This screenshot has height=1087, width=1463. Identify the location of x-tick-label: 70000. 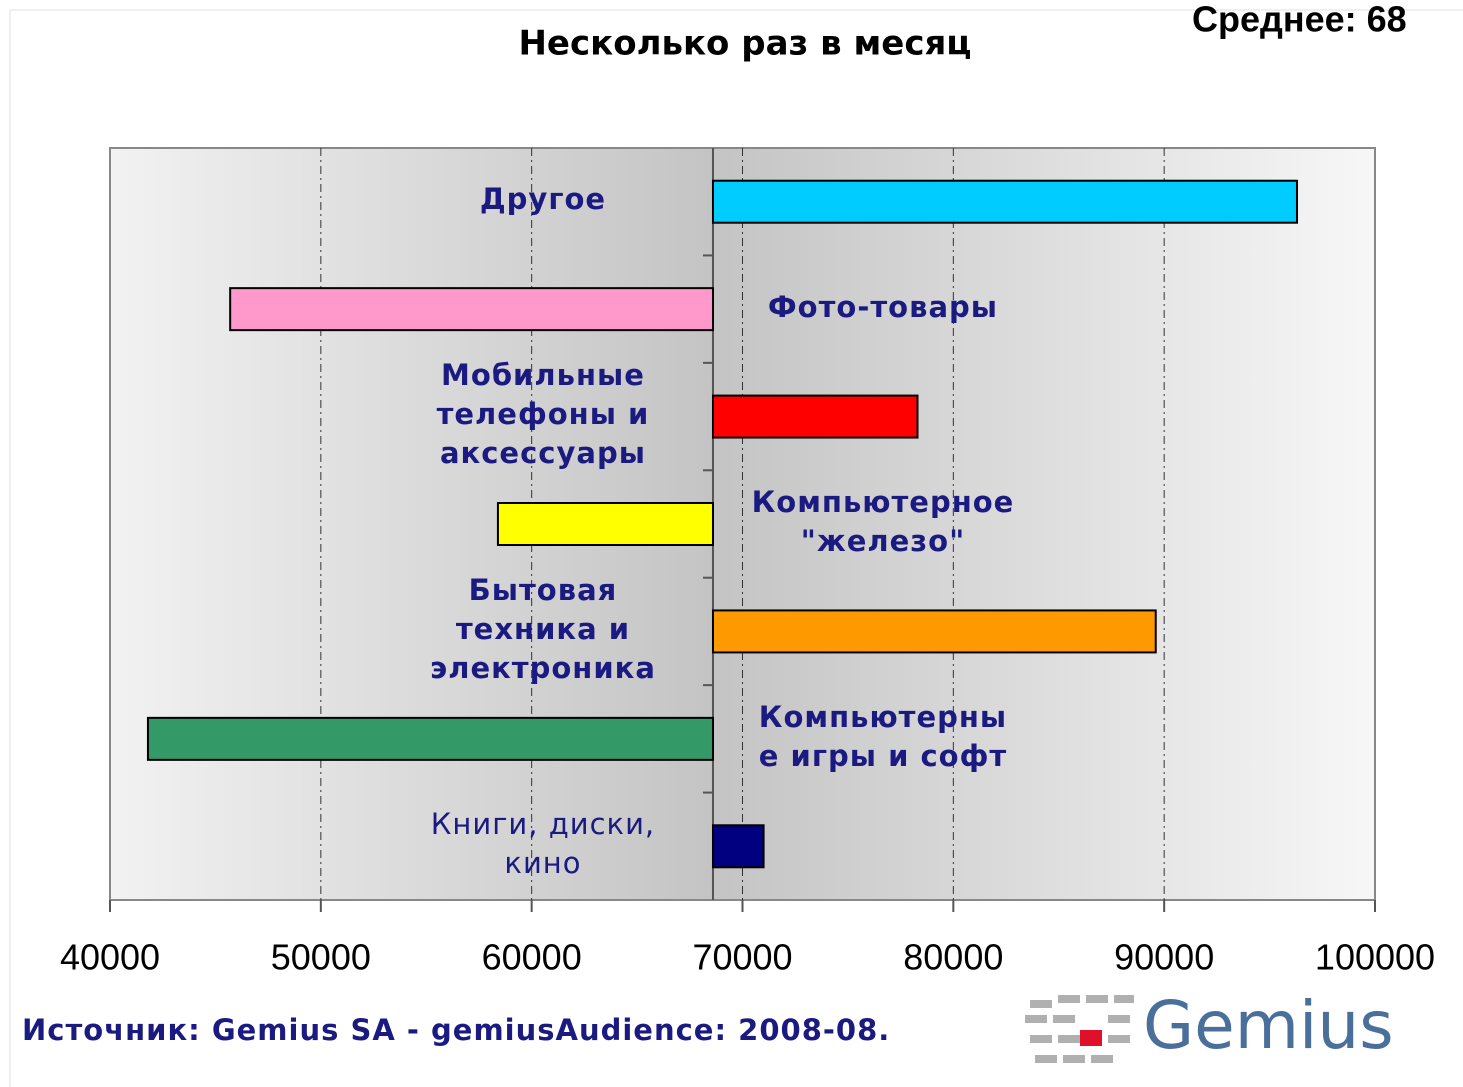
(742, 957).